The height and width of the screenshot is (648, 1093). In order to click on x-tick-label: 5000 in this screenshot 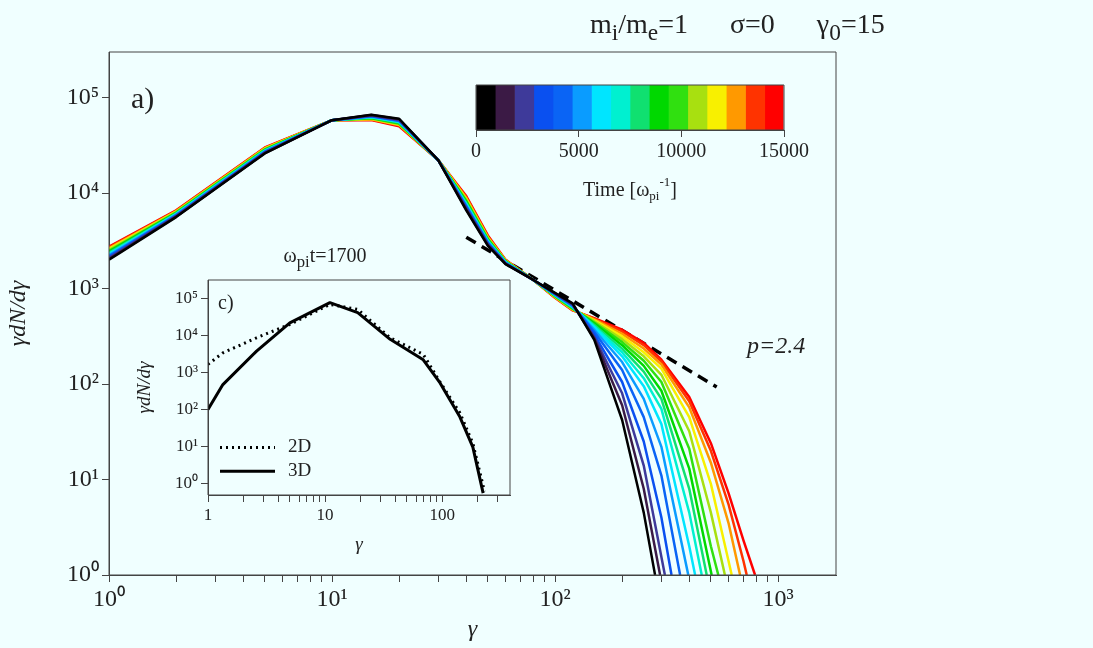, I will do `click(578, 150)`.